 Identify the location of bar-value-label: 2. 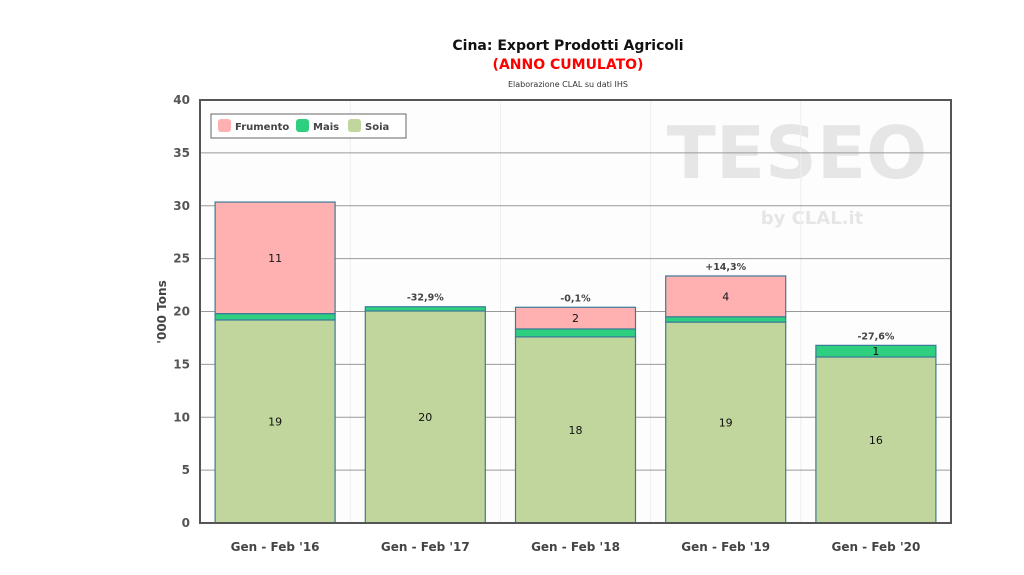
(575, 318).